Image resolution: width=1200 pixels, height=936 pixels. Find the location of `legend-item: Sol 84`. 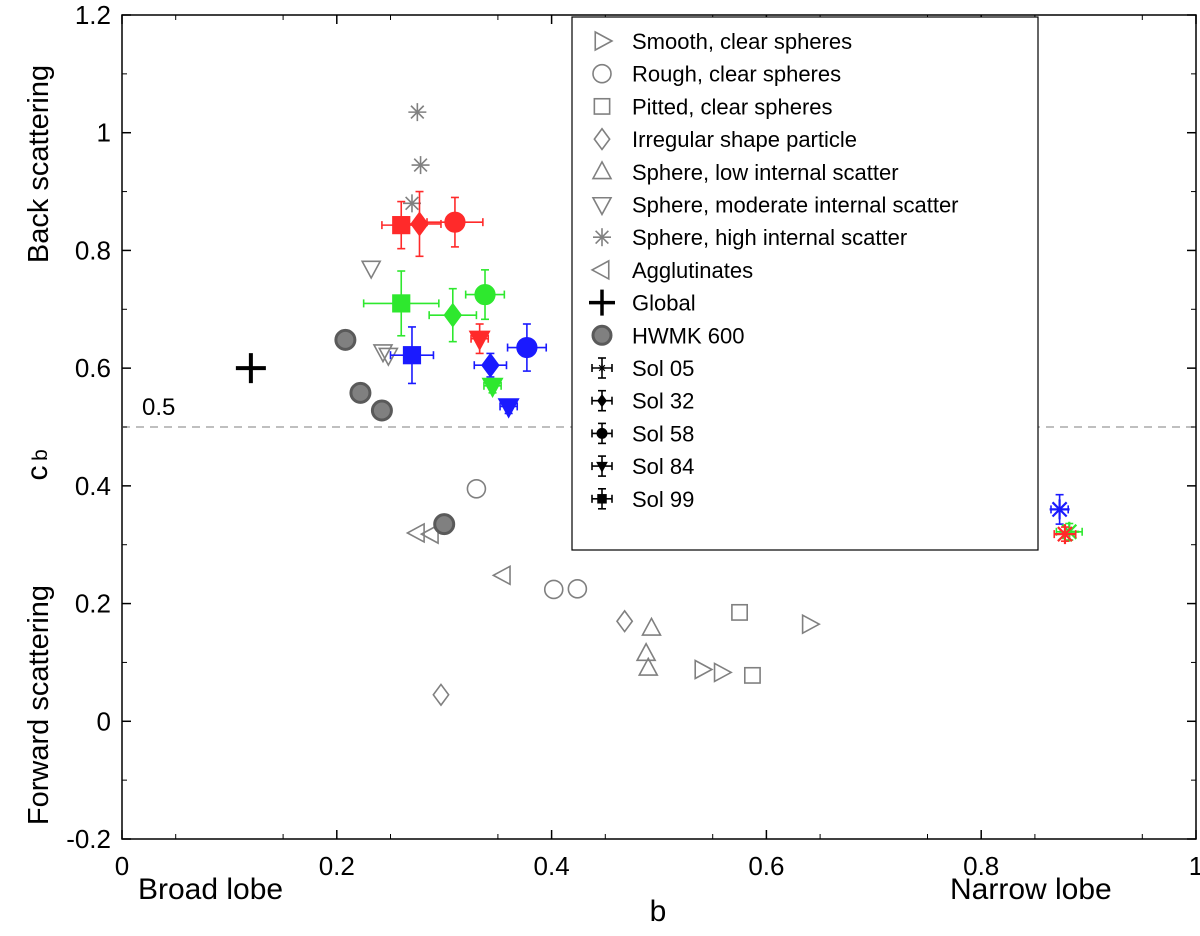

legend-item: Sol 84 is located at coordinates (642, 466).